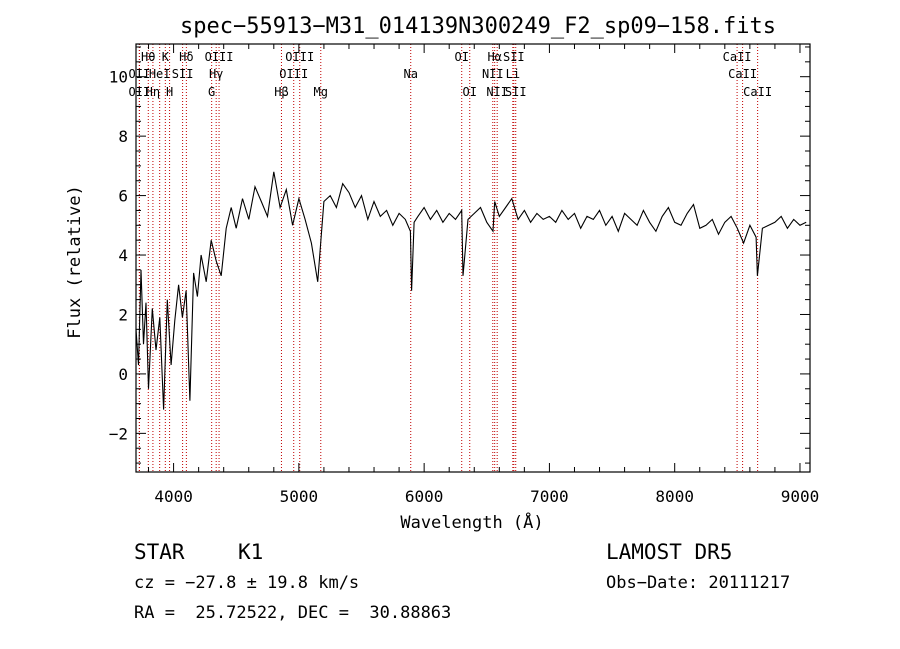 This screenshot has width=900, height=649. I want to click on y-tick-label: −2, so click(118, 433).